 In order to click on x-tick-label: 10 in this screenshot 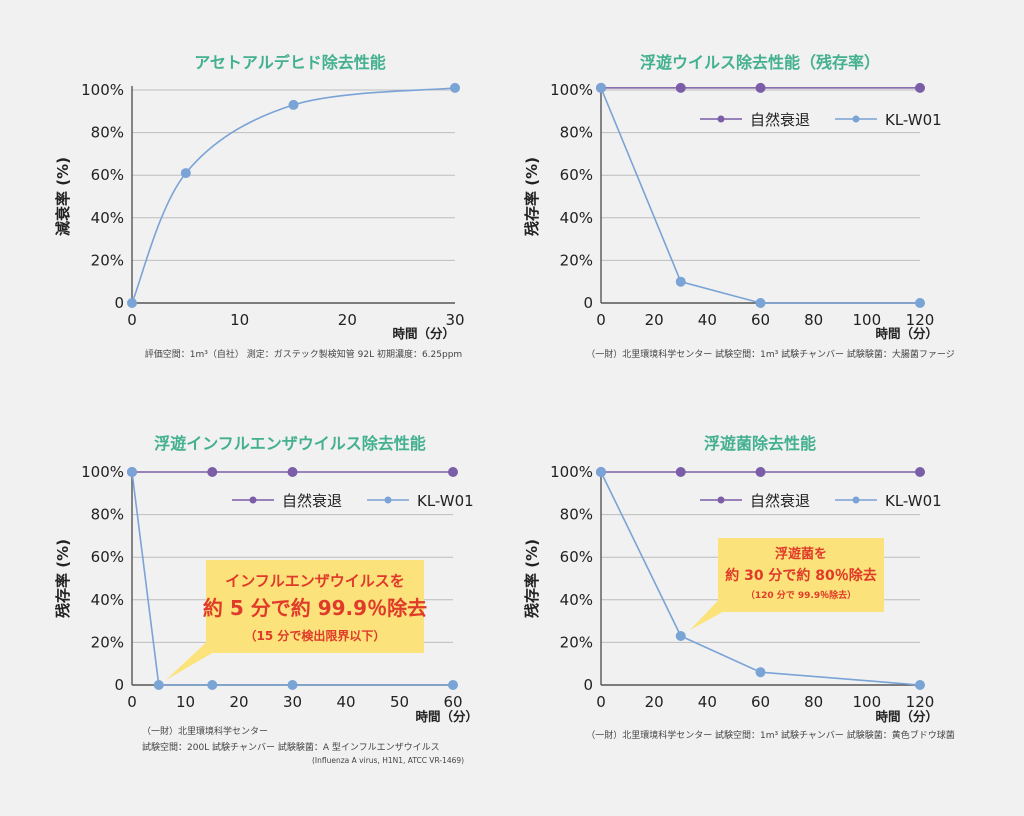, I will do `click(185, 702)`.